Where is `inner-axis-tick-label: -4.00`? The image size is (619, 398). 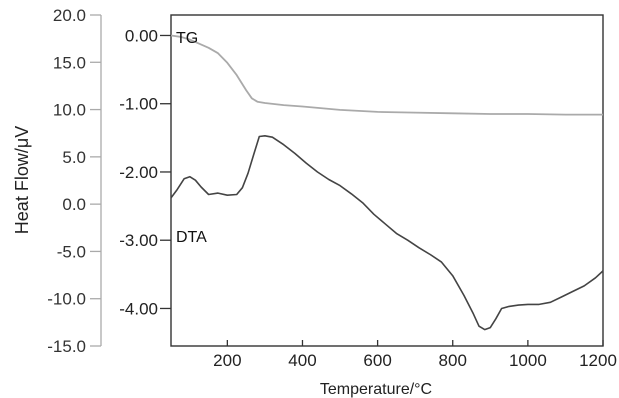 inner-axis-tick-label: -4.00 is located at coordinates (138, 308).